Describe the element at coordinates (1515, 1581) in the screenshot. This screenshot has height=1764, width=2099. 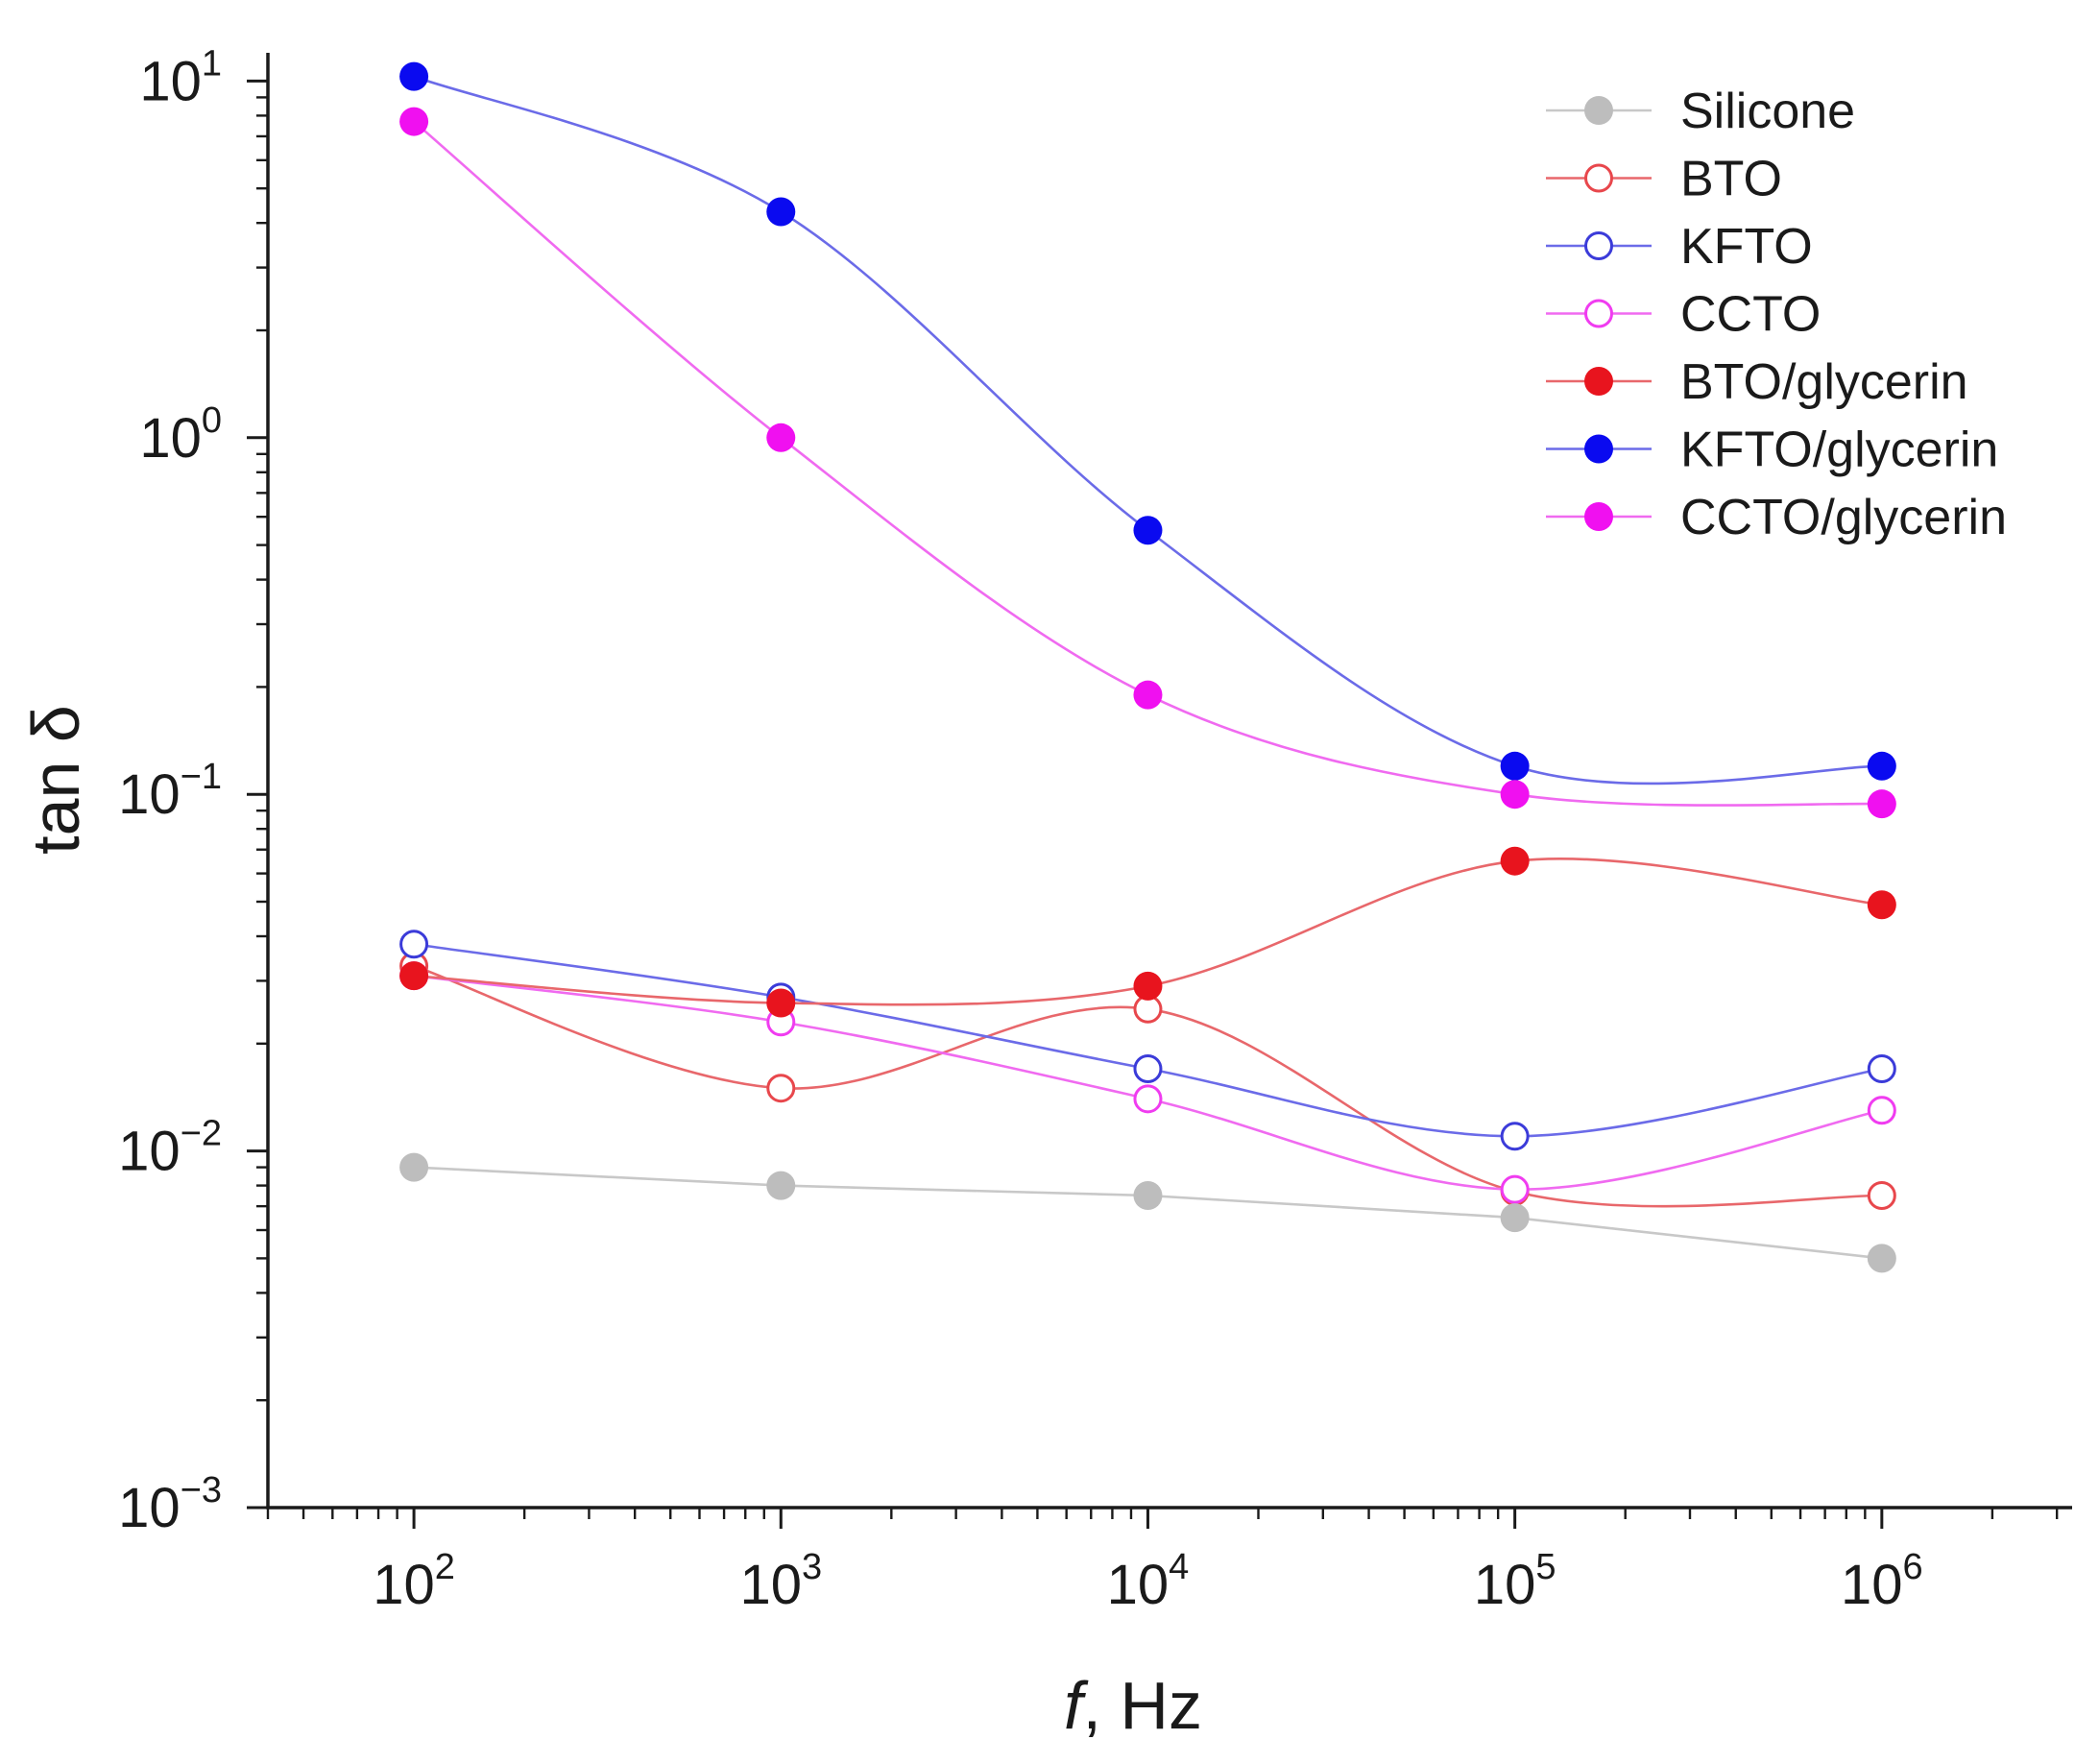
I see `x-tick-label: 10⁵` at that location.